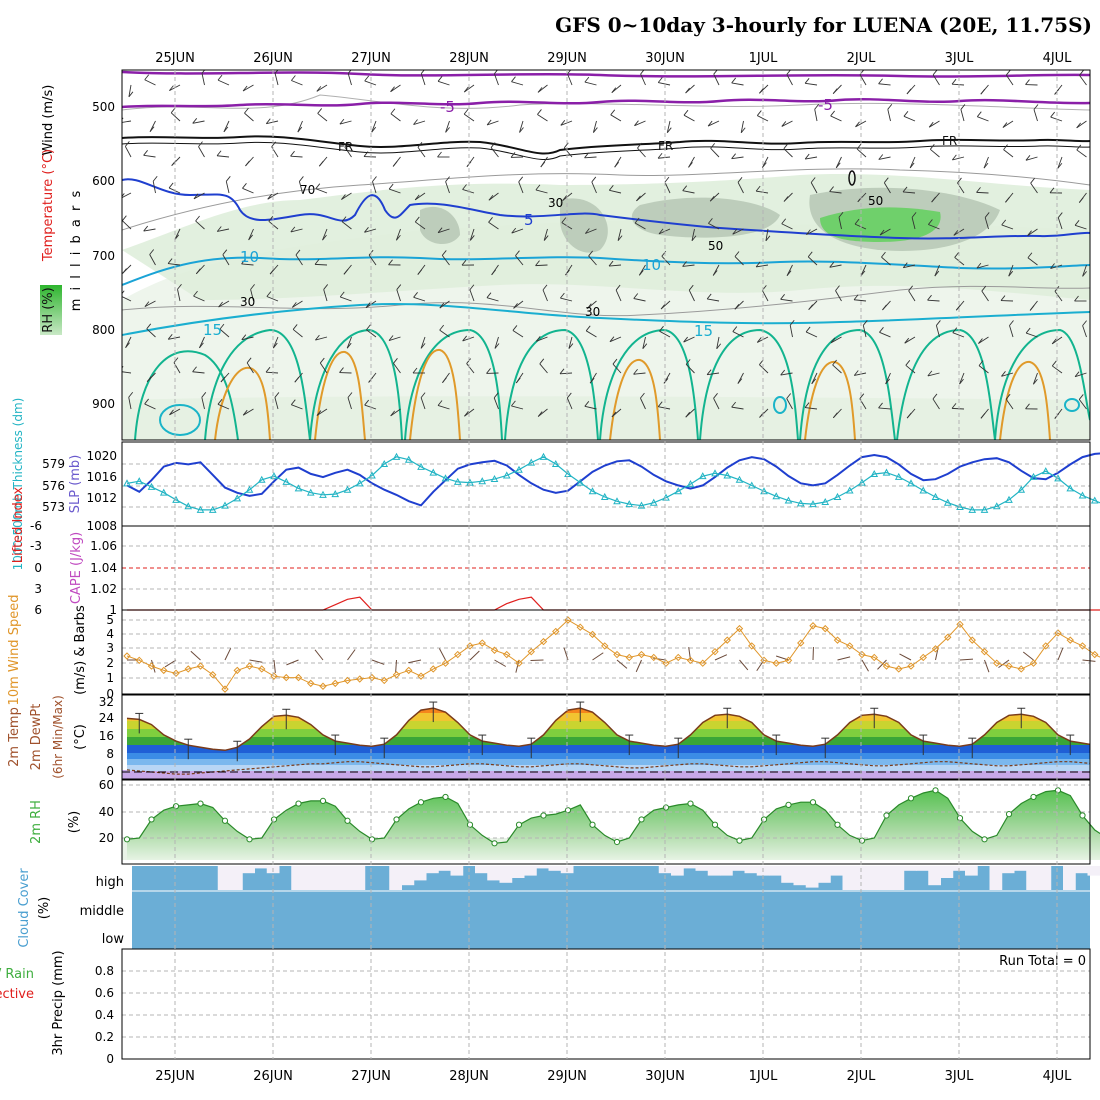 Image resolution: width=1100 pixels, height=1100 pixels. What do you see at coordinates (48, 309) in the screenshot?
I see `label-rh: RH (%)` at bounding box center [48, 309].